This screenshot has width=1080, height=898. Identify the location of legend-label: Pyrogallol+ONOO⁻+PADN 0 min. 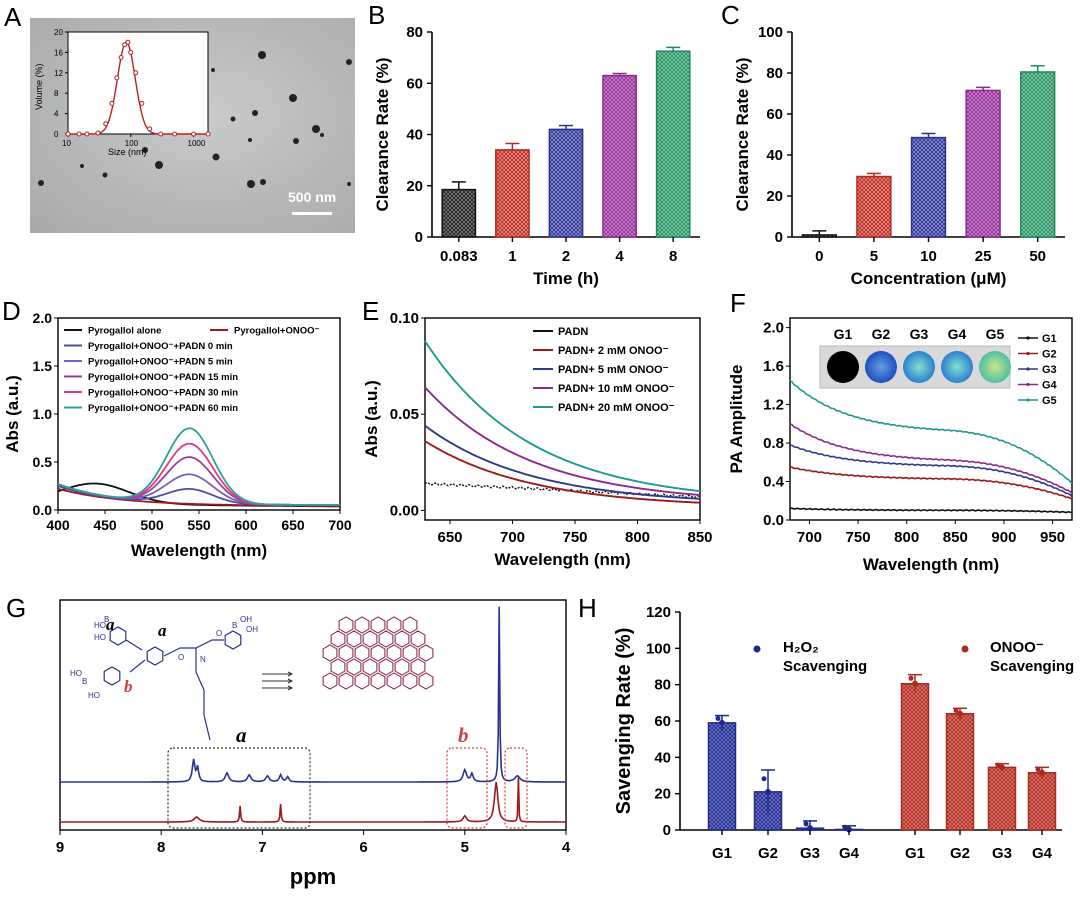
(160, 346).